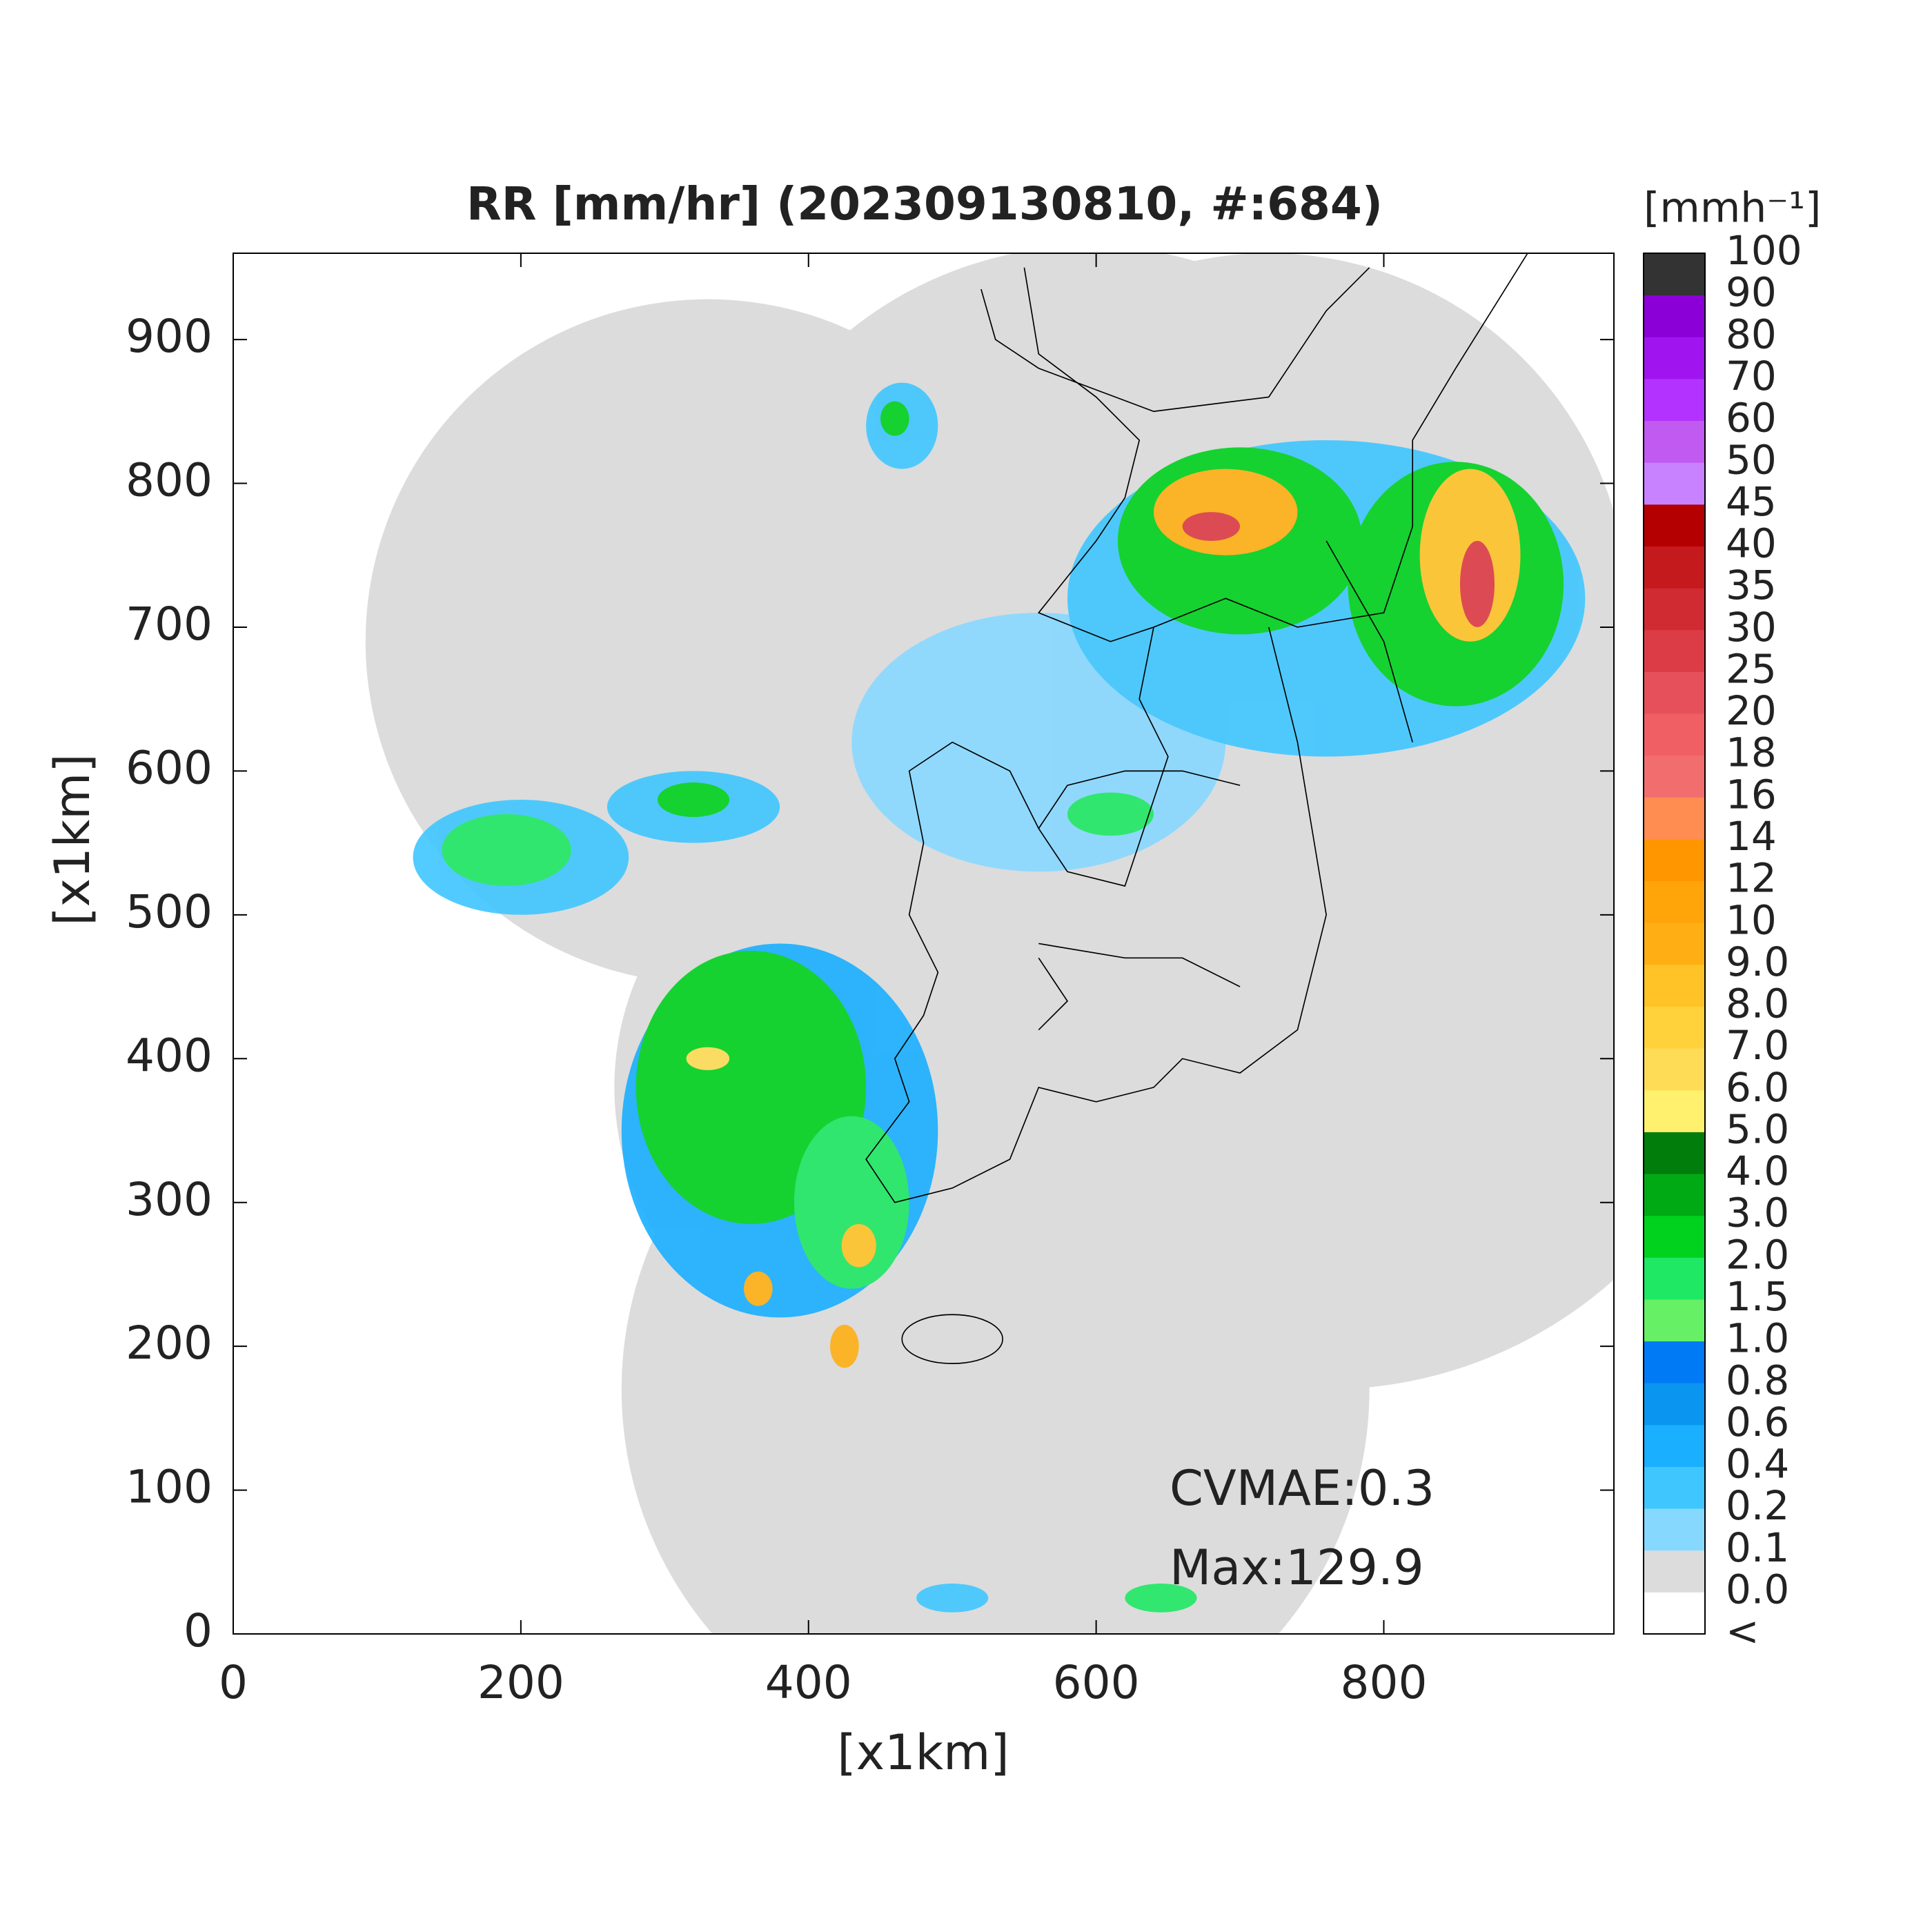 The image size is (1932, 1932). What do you see at coordinates (169, 1055) in the screenshot?
I see `y-tick-label: 400` at bounding box center [169, 1055].